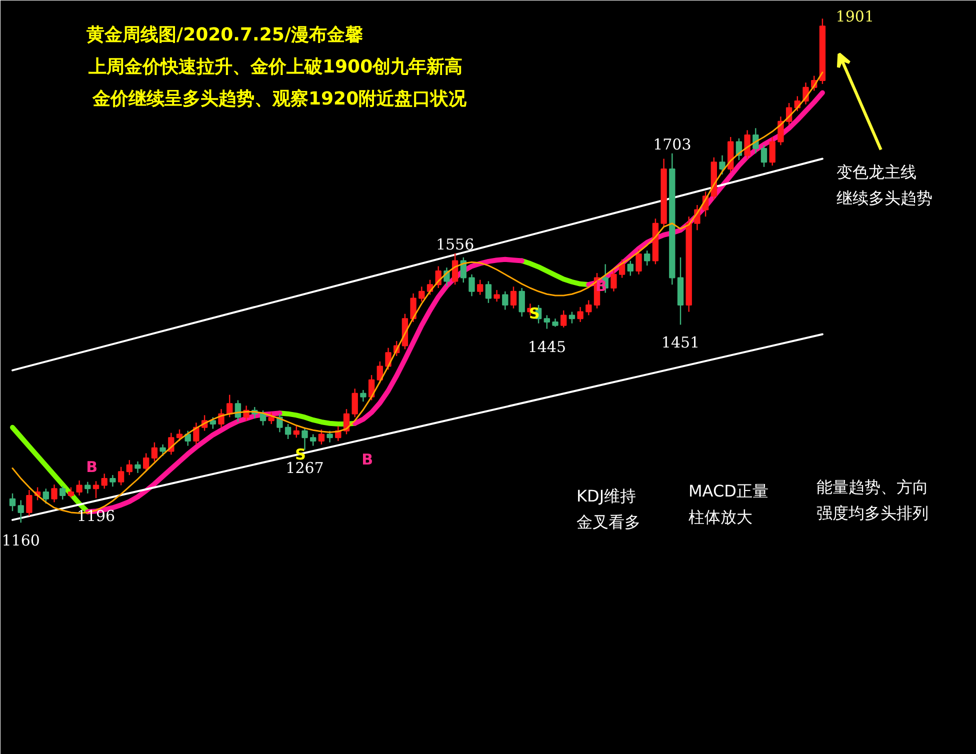 Image resolution: width=976 pixels, height=754 pixels. I want to click on chart-title: 黄金周线图/2020.7.25/漫布金馨, so click(224, 35).